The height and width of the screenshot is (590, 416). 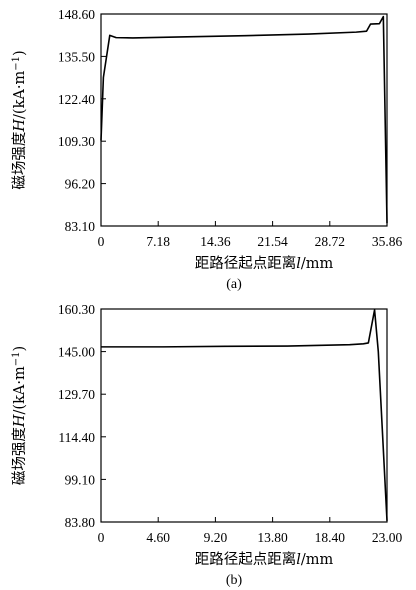 What do you see at coordinates (272, 537) in the screenshot?
I see `x-tick-label: 13.80` at bounding box center [272, 537].